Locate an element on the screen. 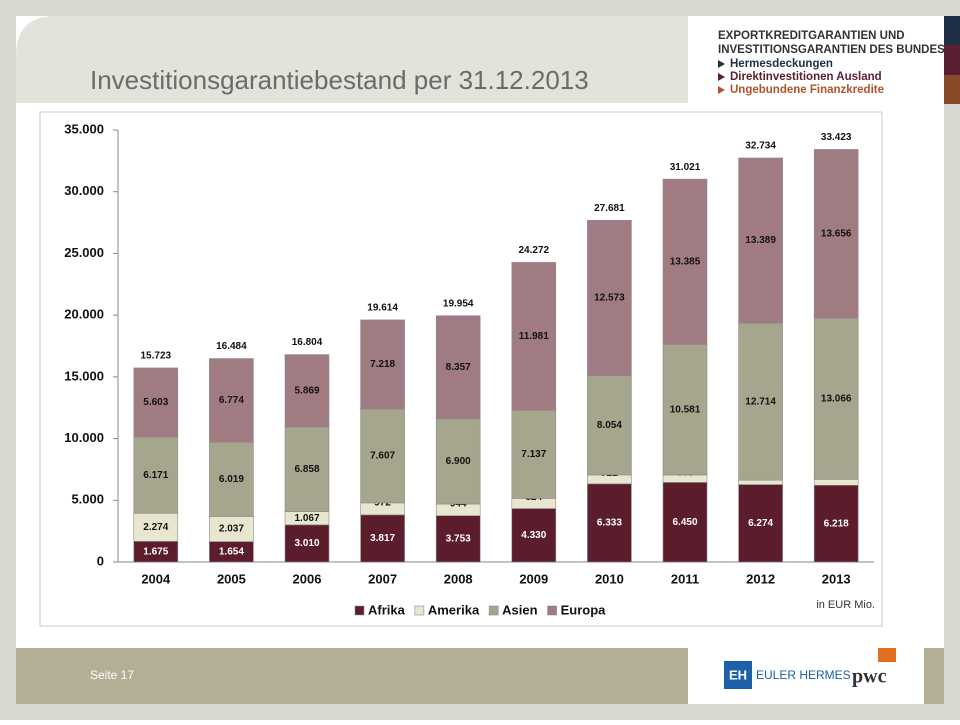 The height and width of the screenshot is (725, 960). data-label: 6.274 is located at coordinates (760, 523).